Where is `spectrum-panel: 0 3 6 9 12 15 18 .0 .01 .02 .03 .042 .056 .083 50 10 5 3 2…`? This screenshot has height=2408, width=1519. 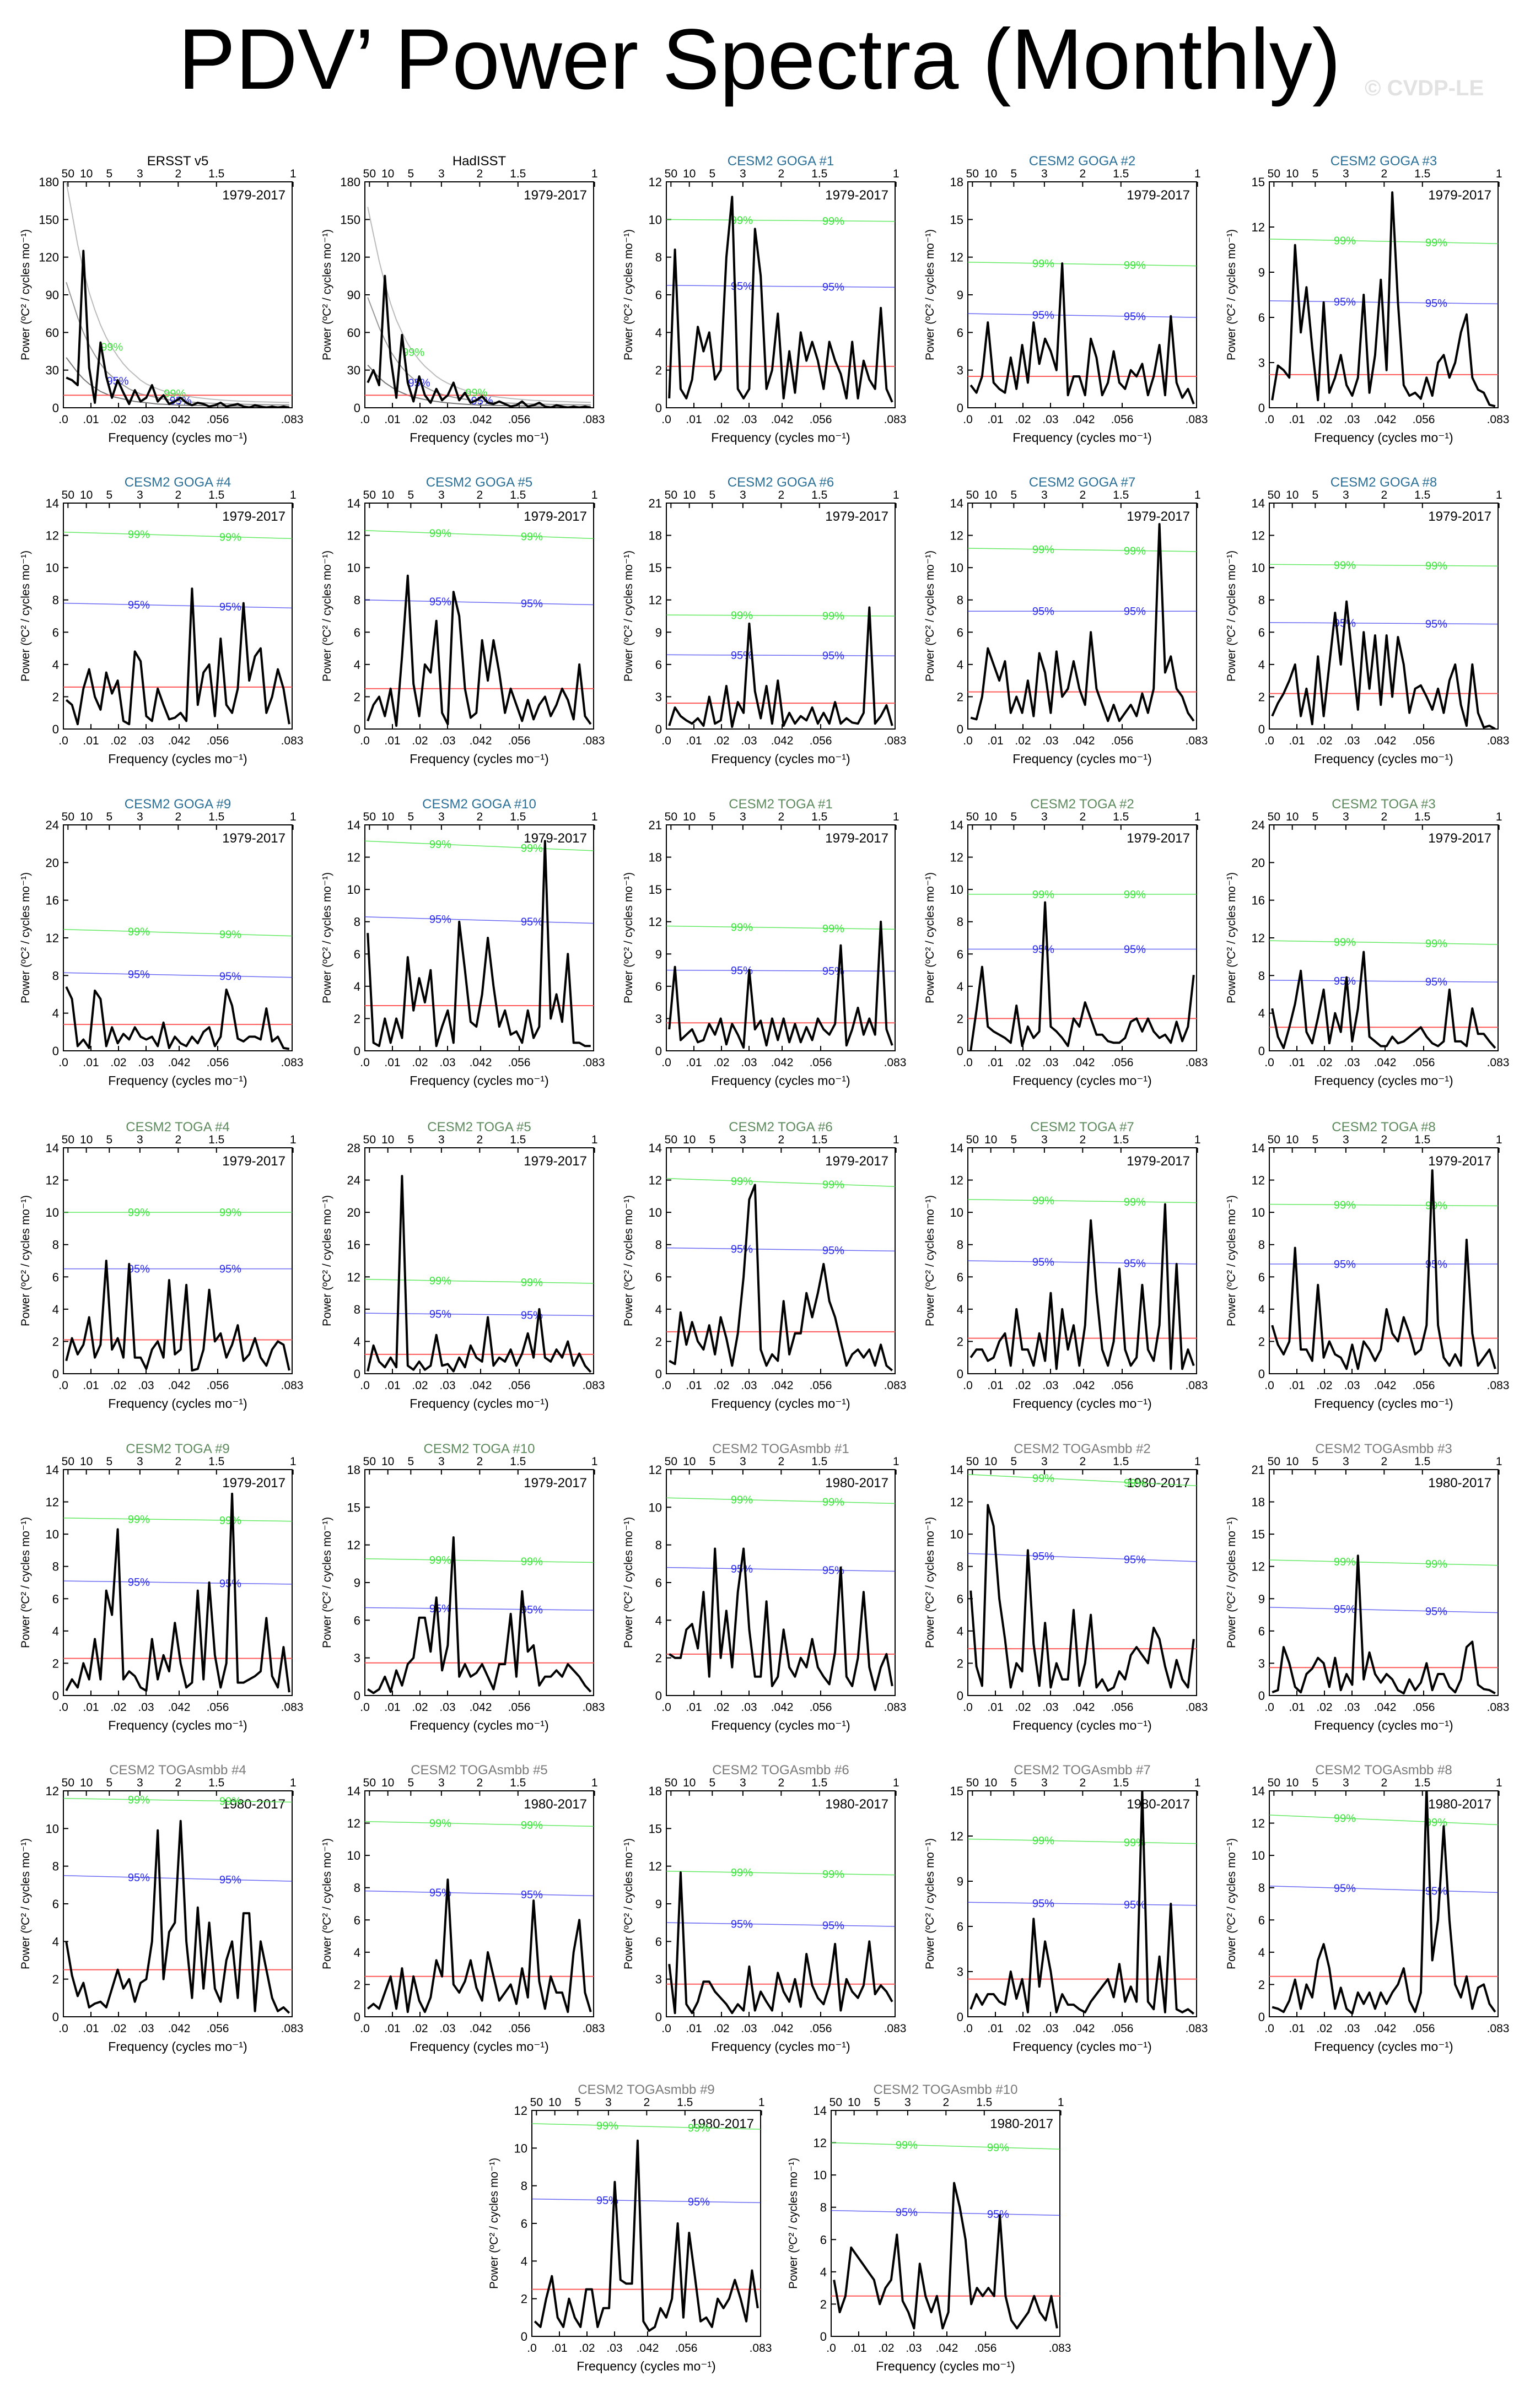 spectrum-panel: 0 3 6 9 12 15 18 .0 .01 .02 .03 .042 .056 .083 50 10 5 3 2… is located at coordinates (463, 1586).